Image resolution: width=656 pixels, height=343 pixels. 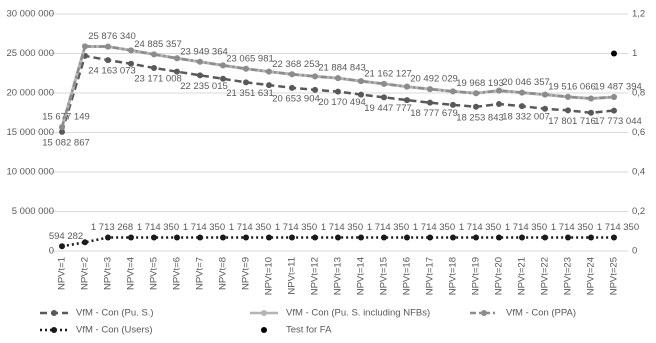 I want to click on legend-label: VfM - Con (Pu. S. including NFBs), so click(x=358, y=313).